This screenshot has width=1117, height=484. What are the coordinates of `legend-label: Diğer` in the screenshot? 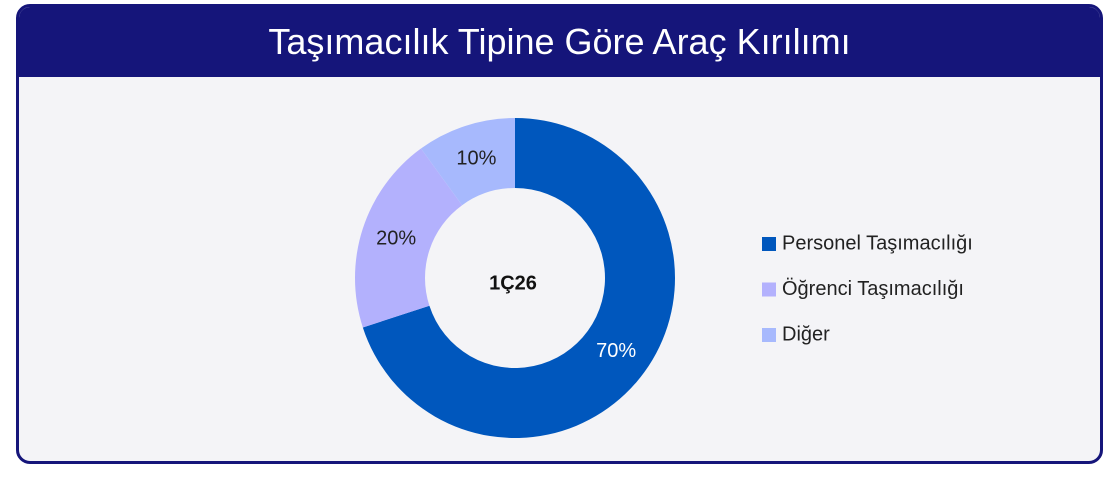 It's located at (806, 334).